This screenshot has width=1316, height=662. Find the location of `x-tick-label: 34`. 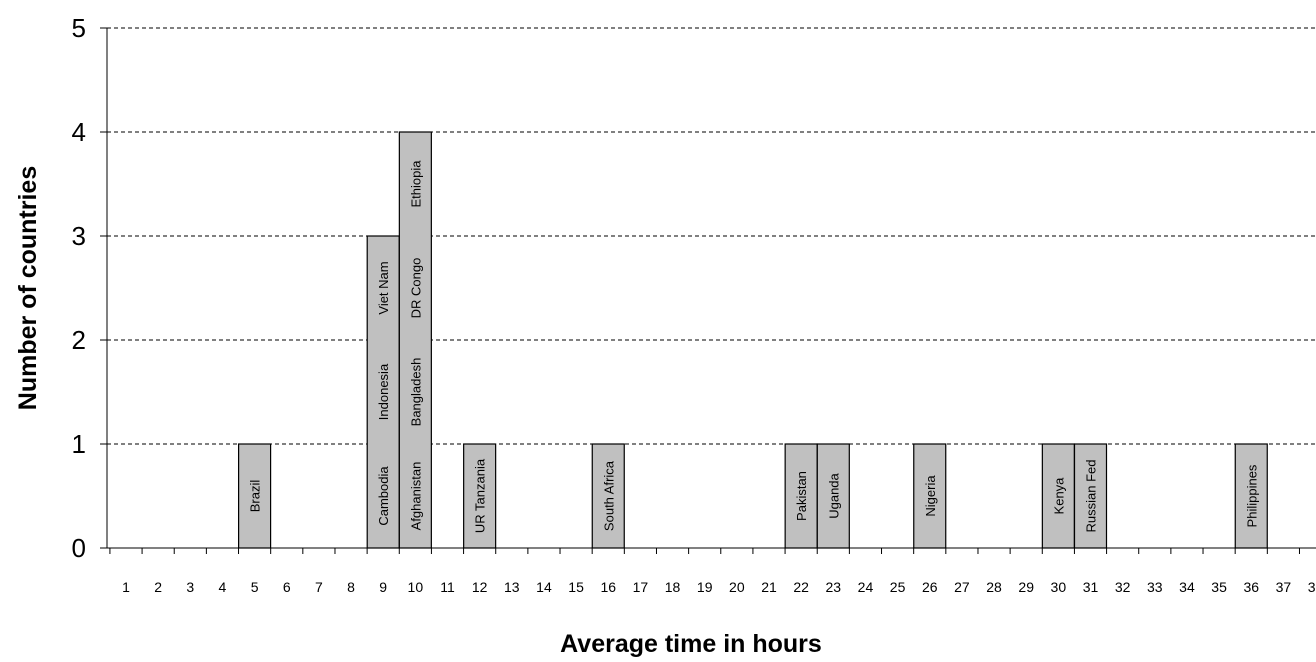

x-tick-label: 34 is located at coordinates (1187, 587).